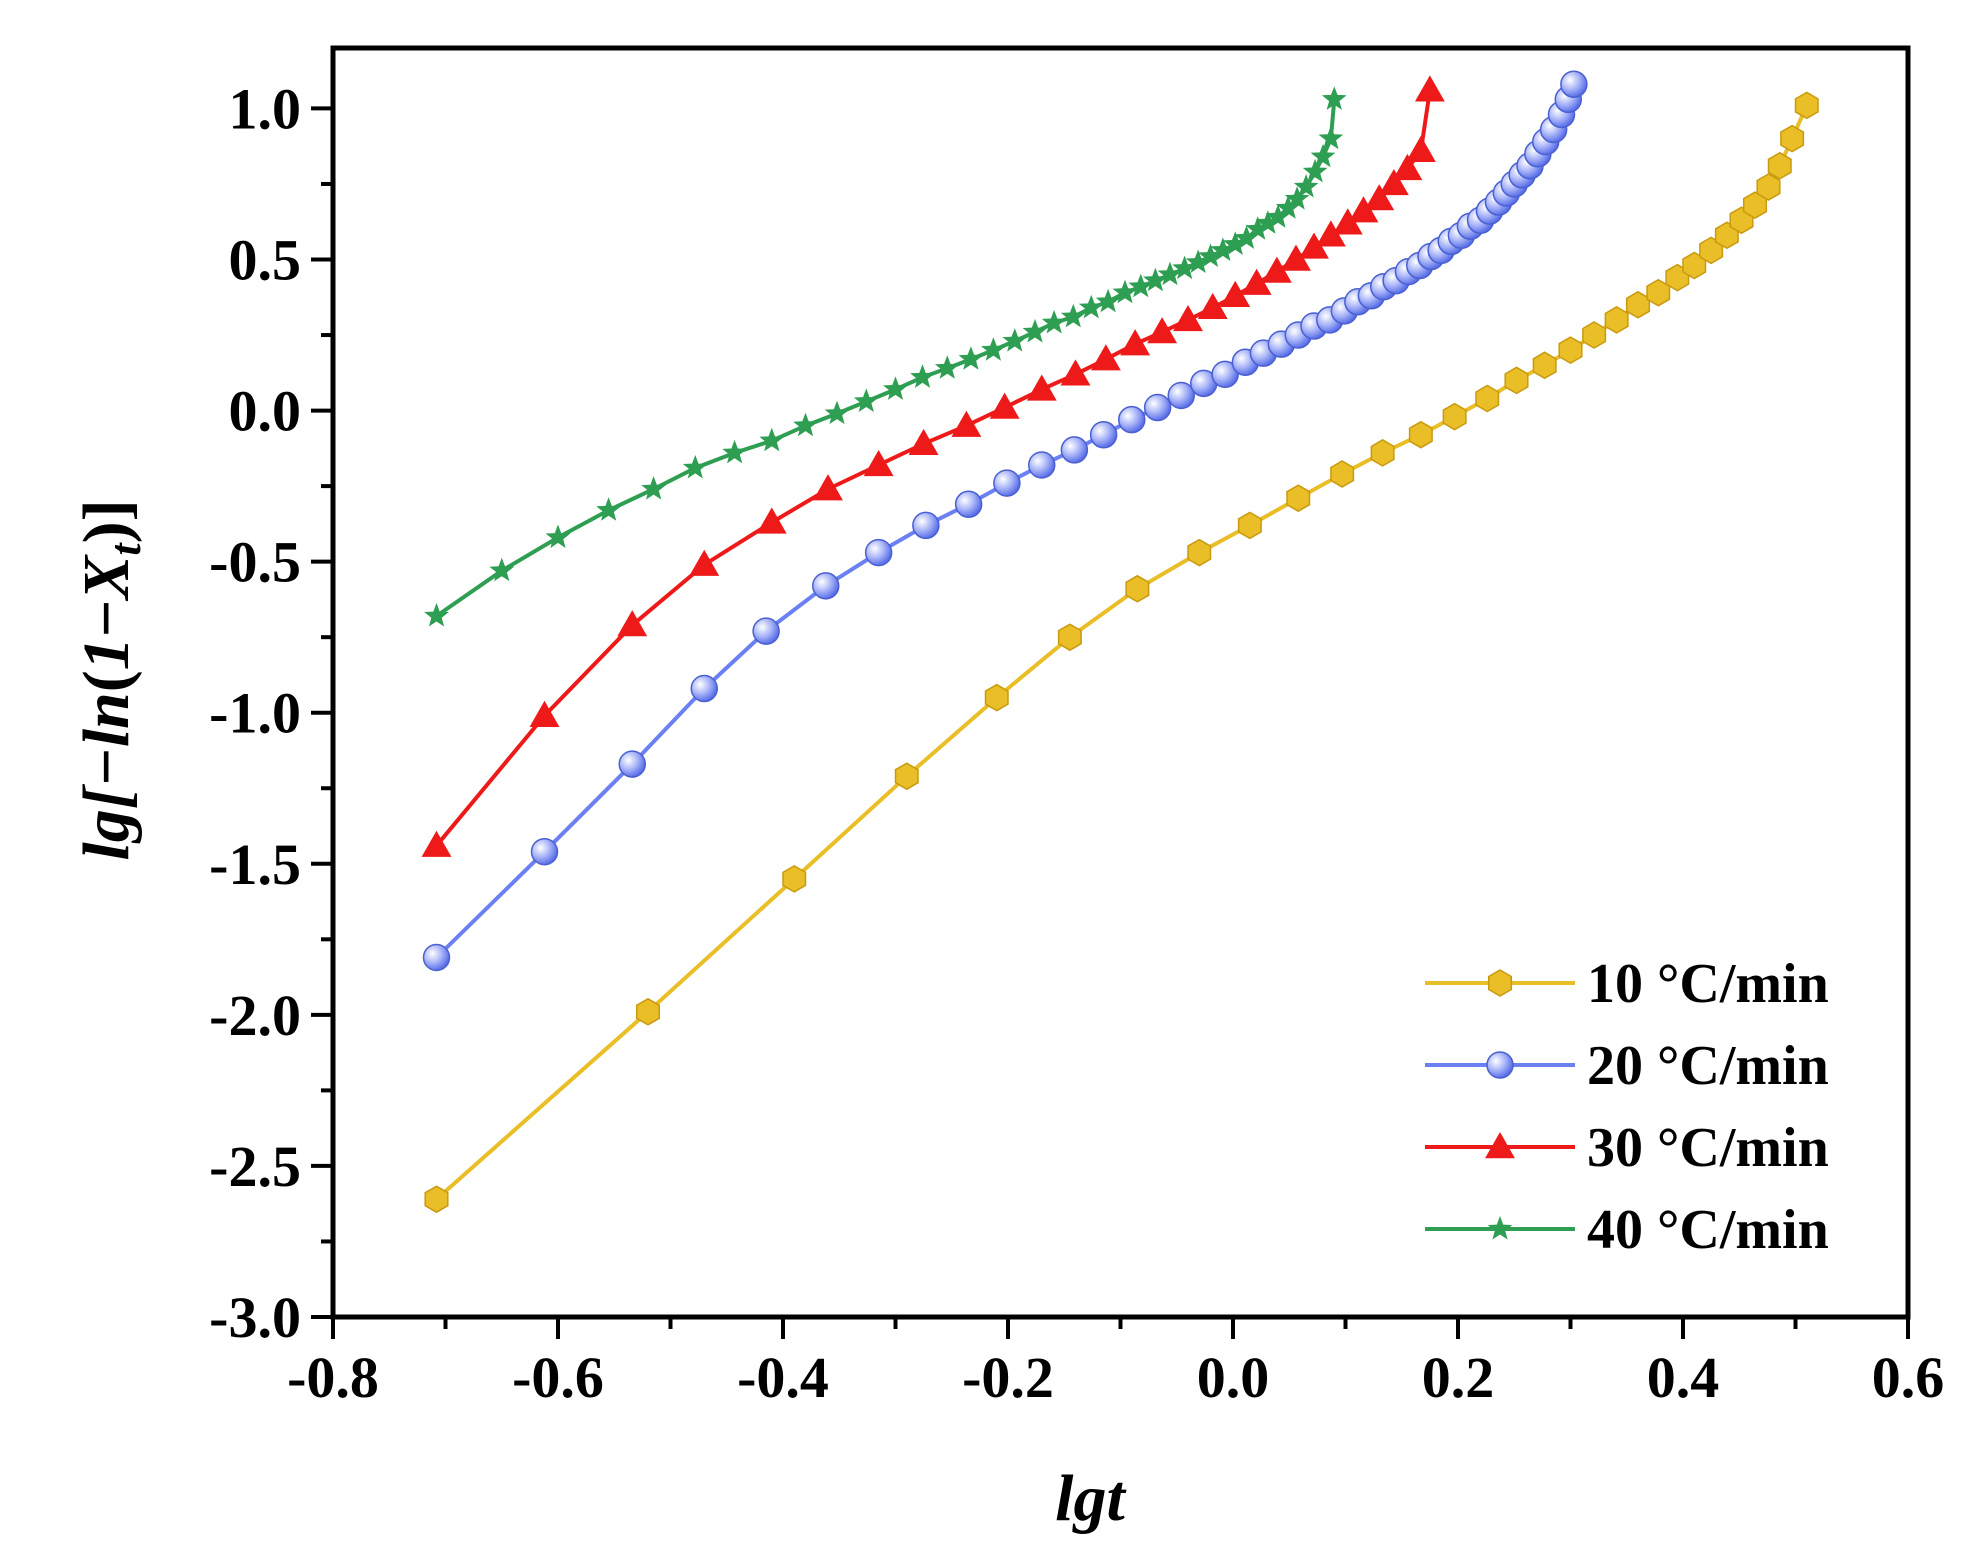  What do you see at coordinates (1627, 1107) in the screenshot?
I see `legend: 10 °C/min 20 °C/min 30 °C/min 40 °C/min` at bounding box center [1627, 1107].